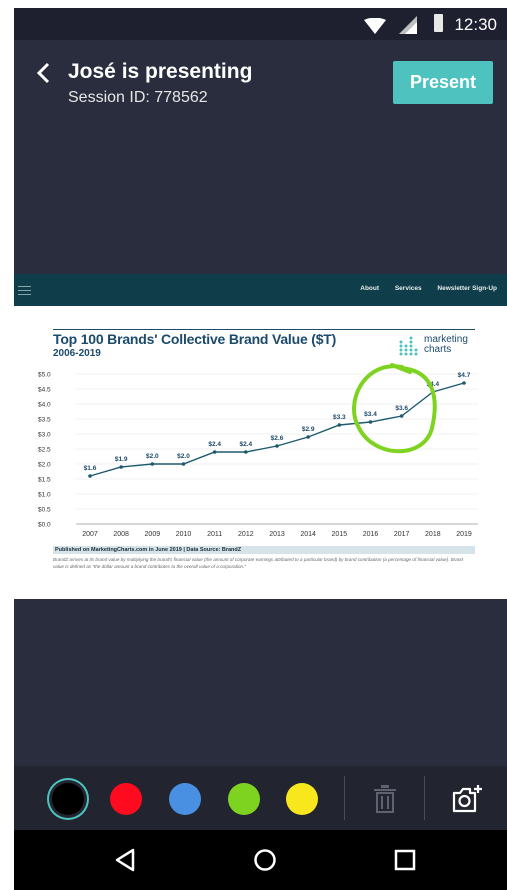  Describe the element at coordinates (385, 799) in the screenshot. I see `trash-icon` at that location.